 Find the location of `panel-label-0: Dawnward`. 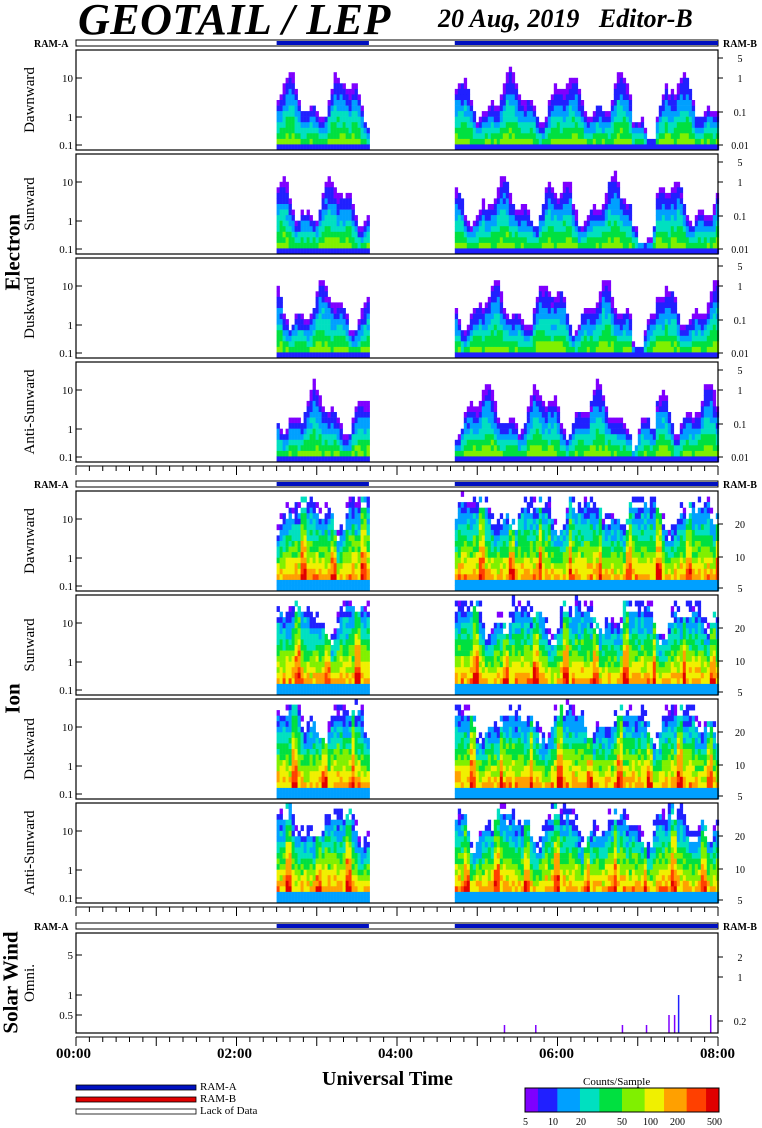

panel-label-0: Dawnward is located at coordinates (30, 100).